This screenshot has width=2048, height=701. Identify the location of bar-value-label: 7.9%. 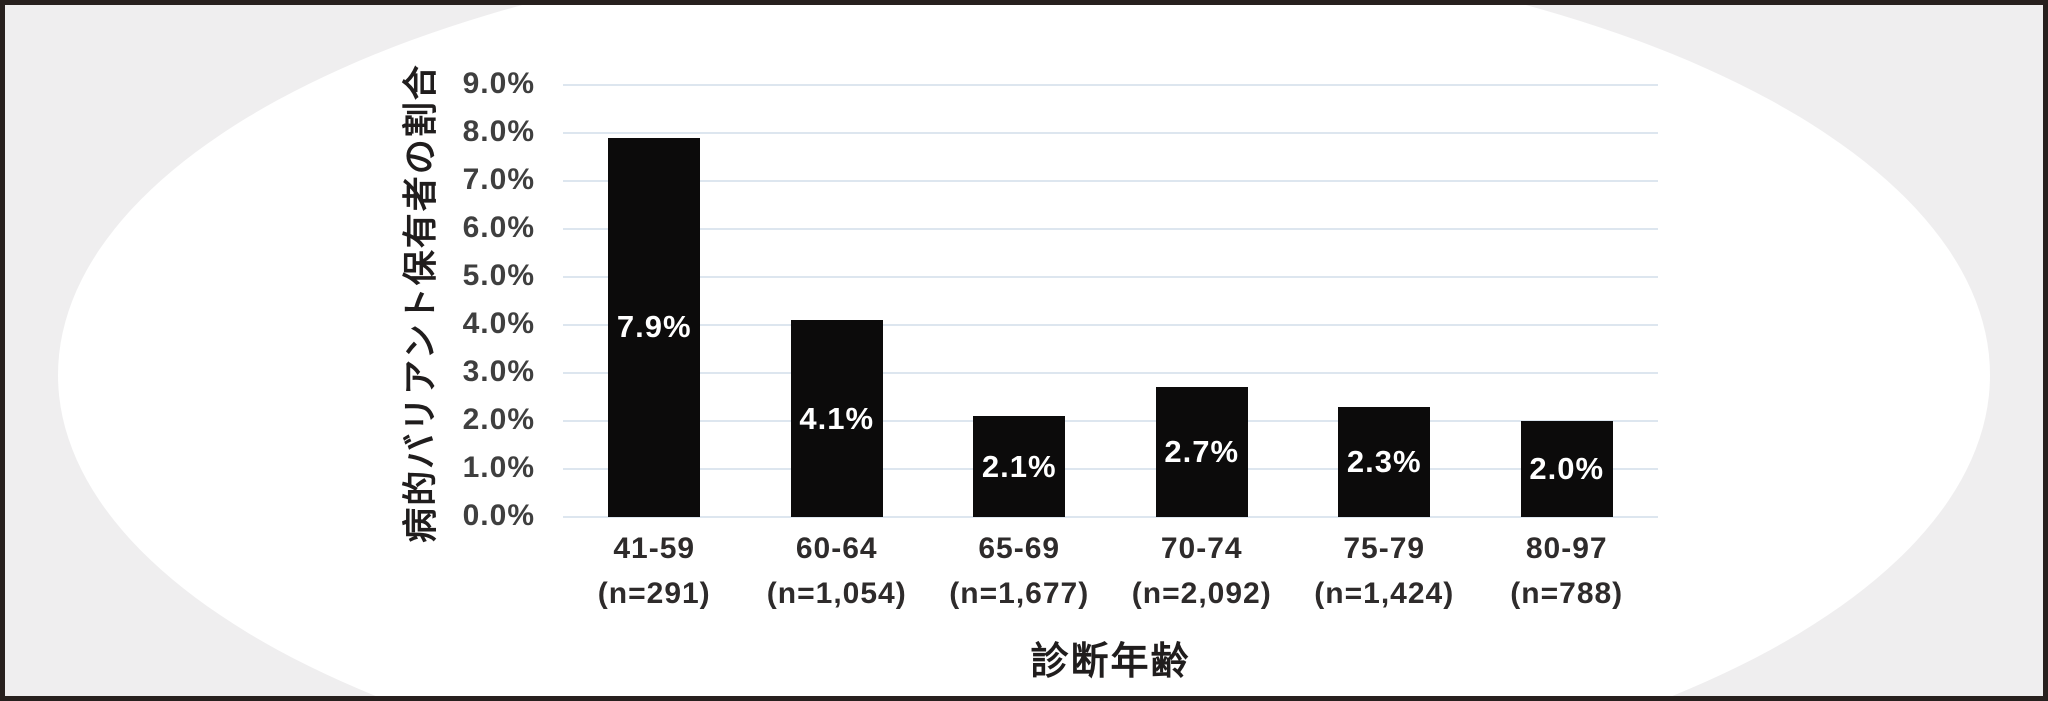
(654, 327).